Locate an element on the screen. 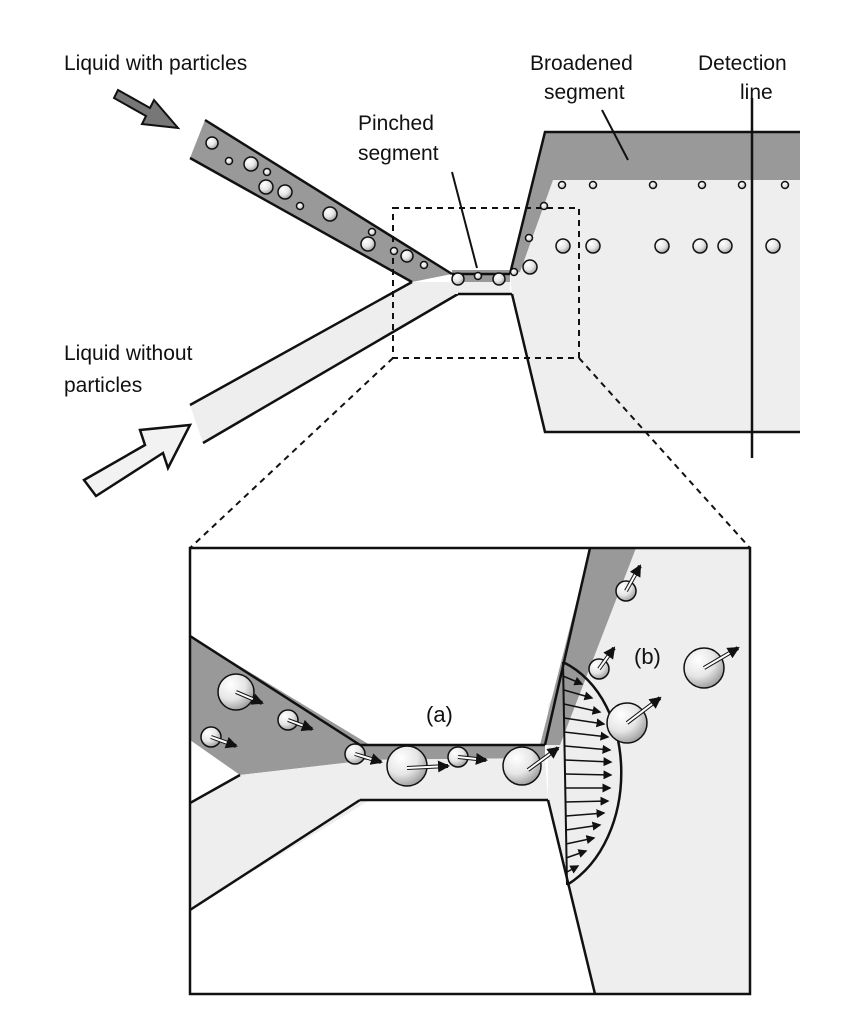 This screenshot has width=864, height=1023. clear-inlet-channel is located at coordinates (324, 362).